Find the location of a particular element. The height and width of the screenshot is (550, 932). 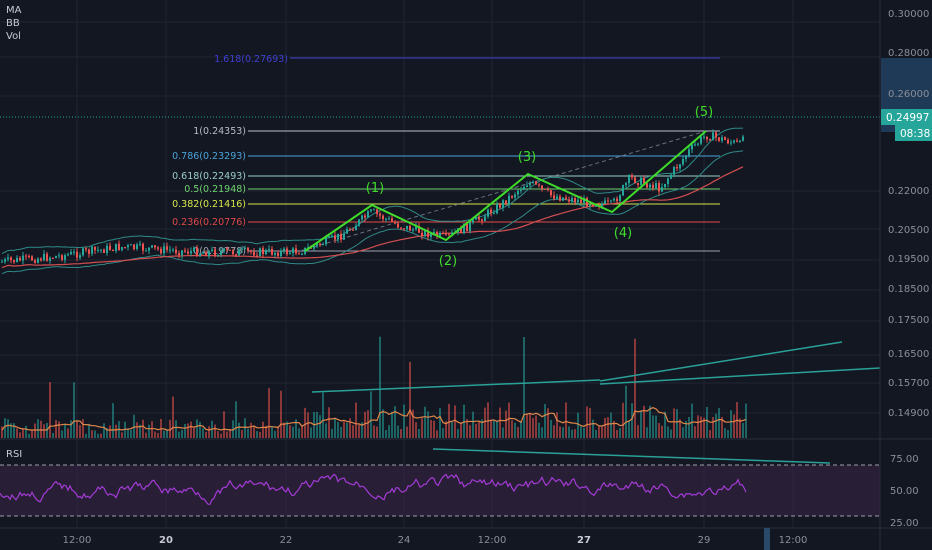

rsi-tick: 50.00 is located at coordinates (904, 491).